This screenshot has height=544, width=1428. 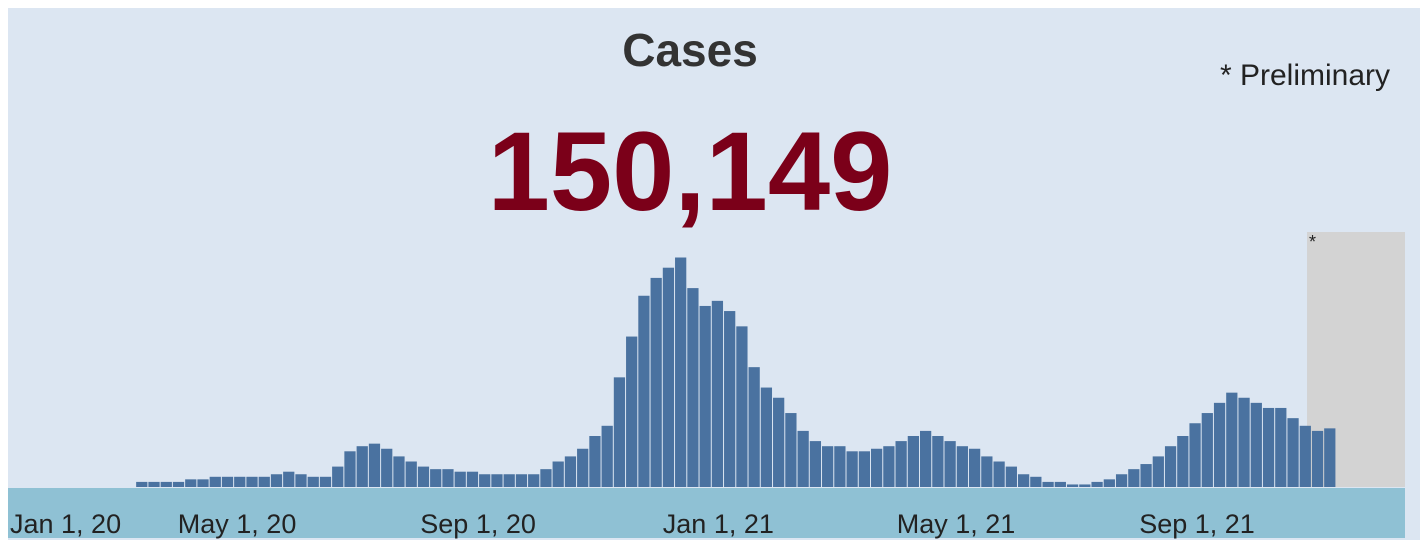 I want to click on preliminary-marker: *, so click(x=1312, y=242).